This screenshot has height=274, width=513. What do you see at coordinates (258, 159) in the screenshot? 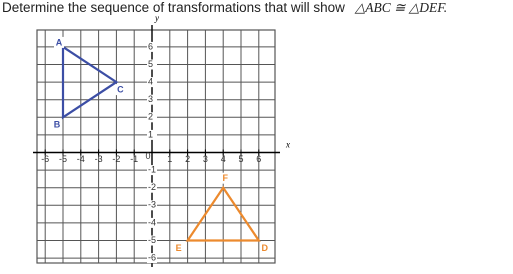
I see `x-tick-label: 6` at bounding box center [258, 159].